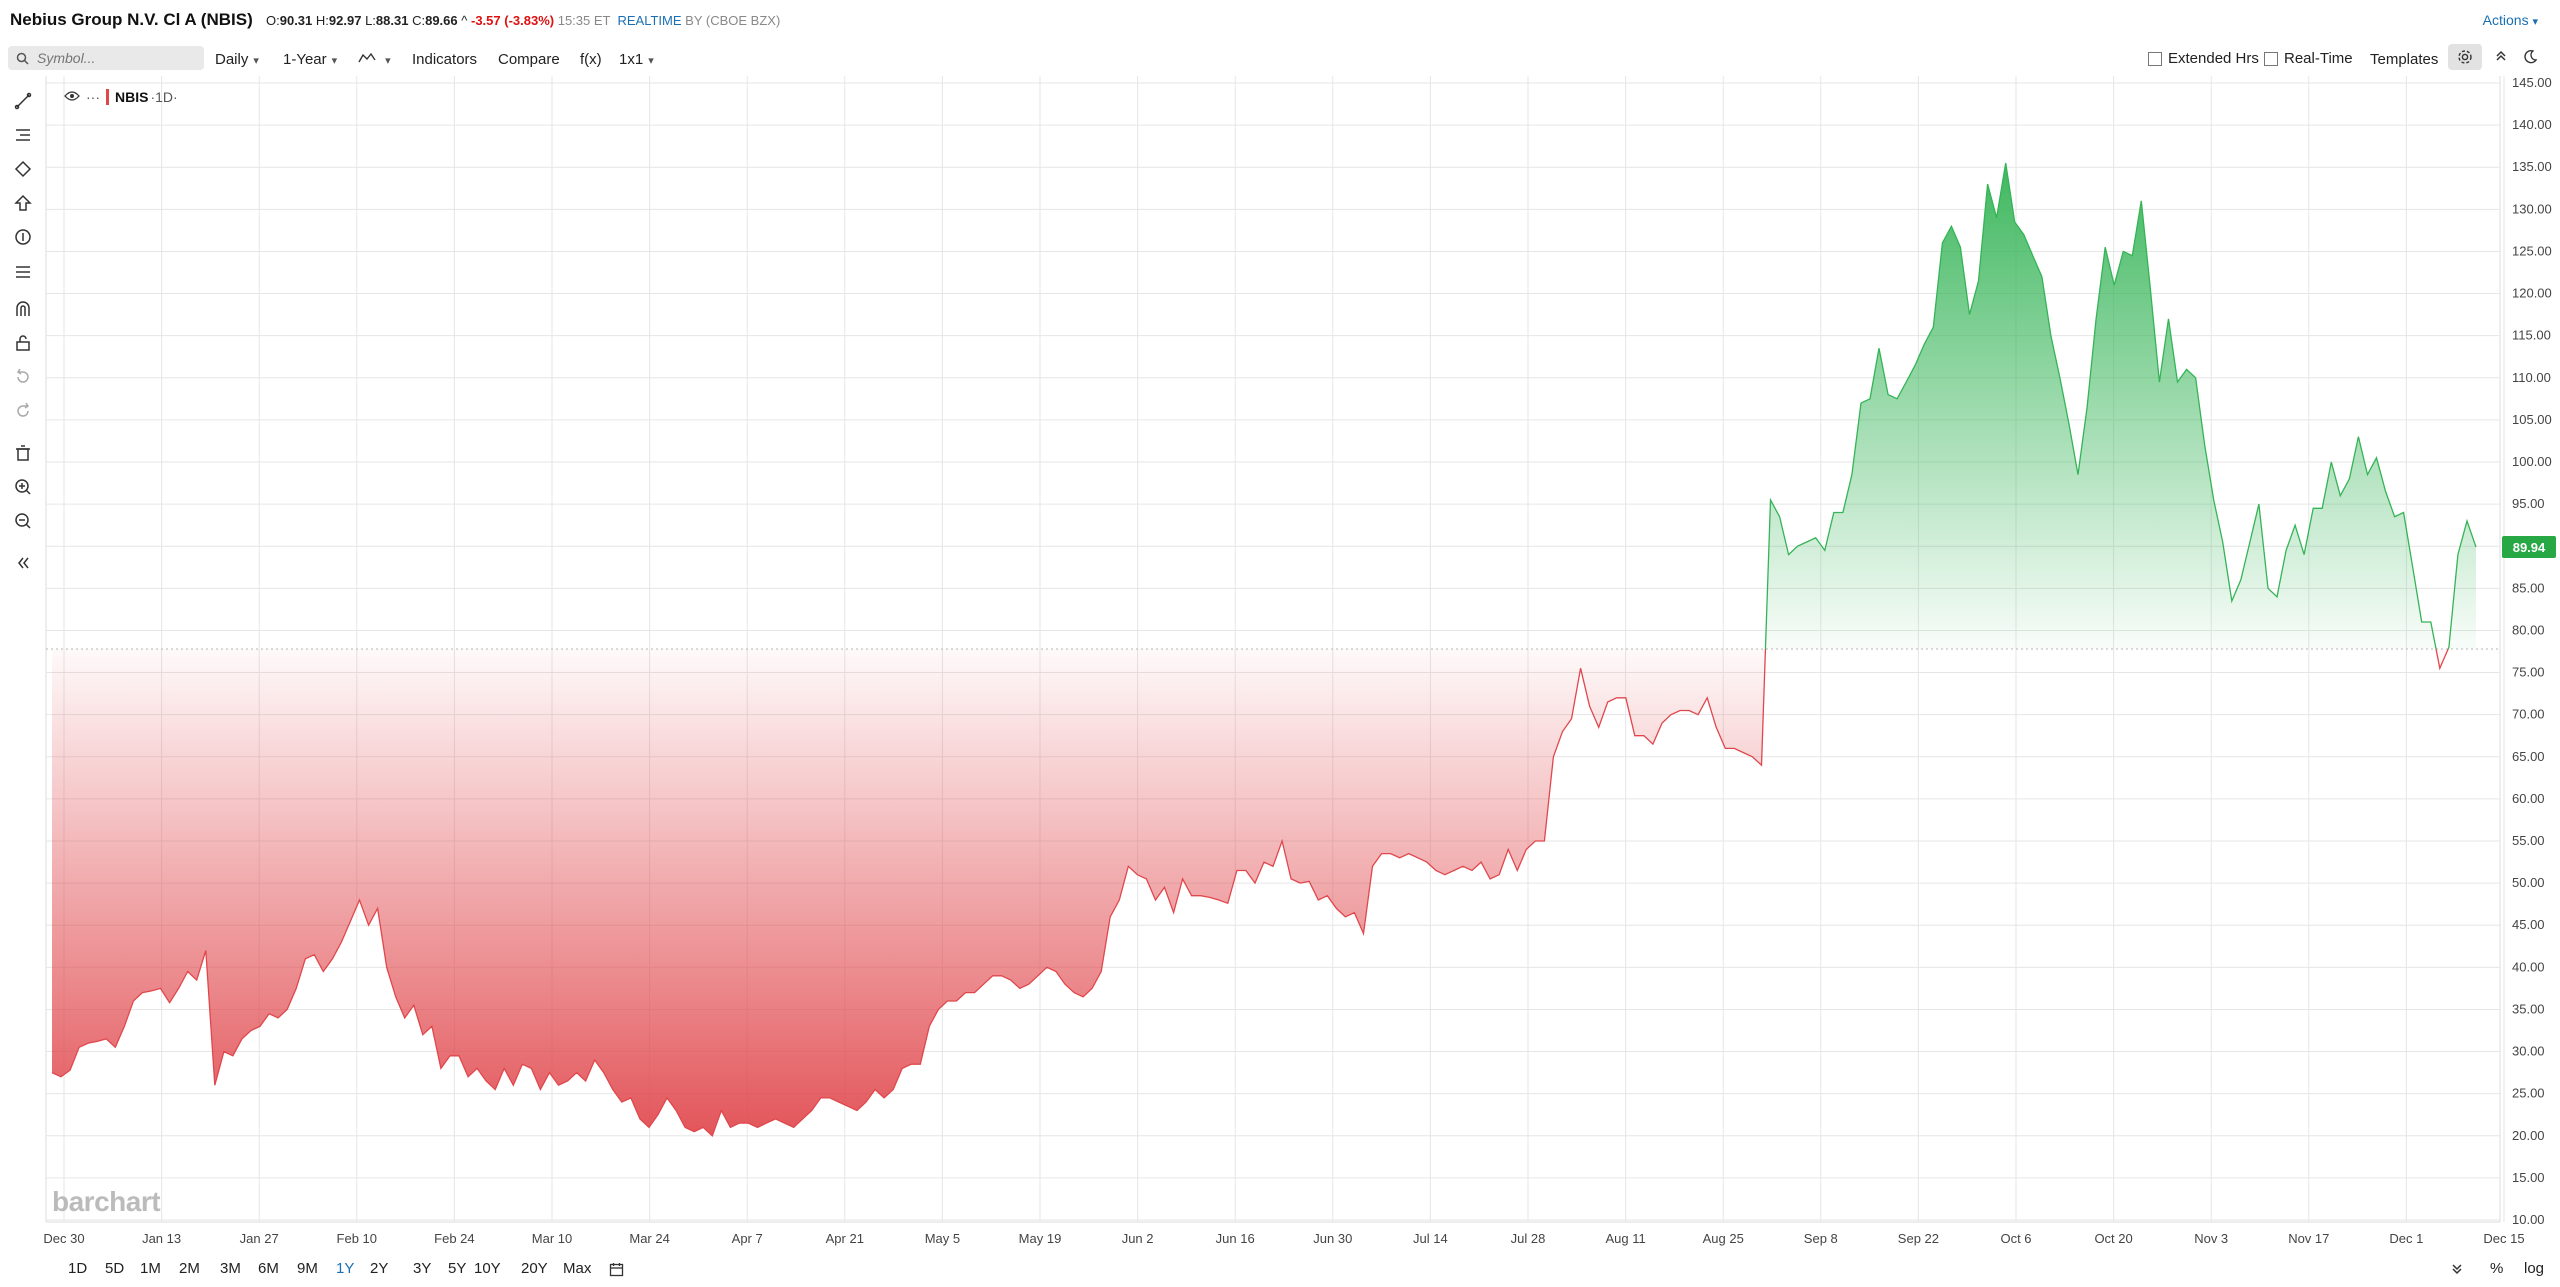 Image resolution: width=2560 pixels, height=1287 pixels. What do you see at coordinates (1430, 1238) in the screenshot?
I see `x-tick-label: Jul 14` at bounding box center [1430, 1238].